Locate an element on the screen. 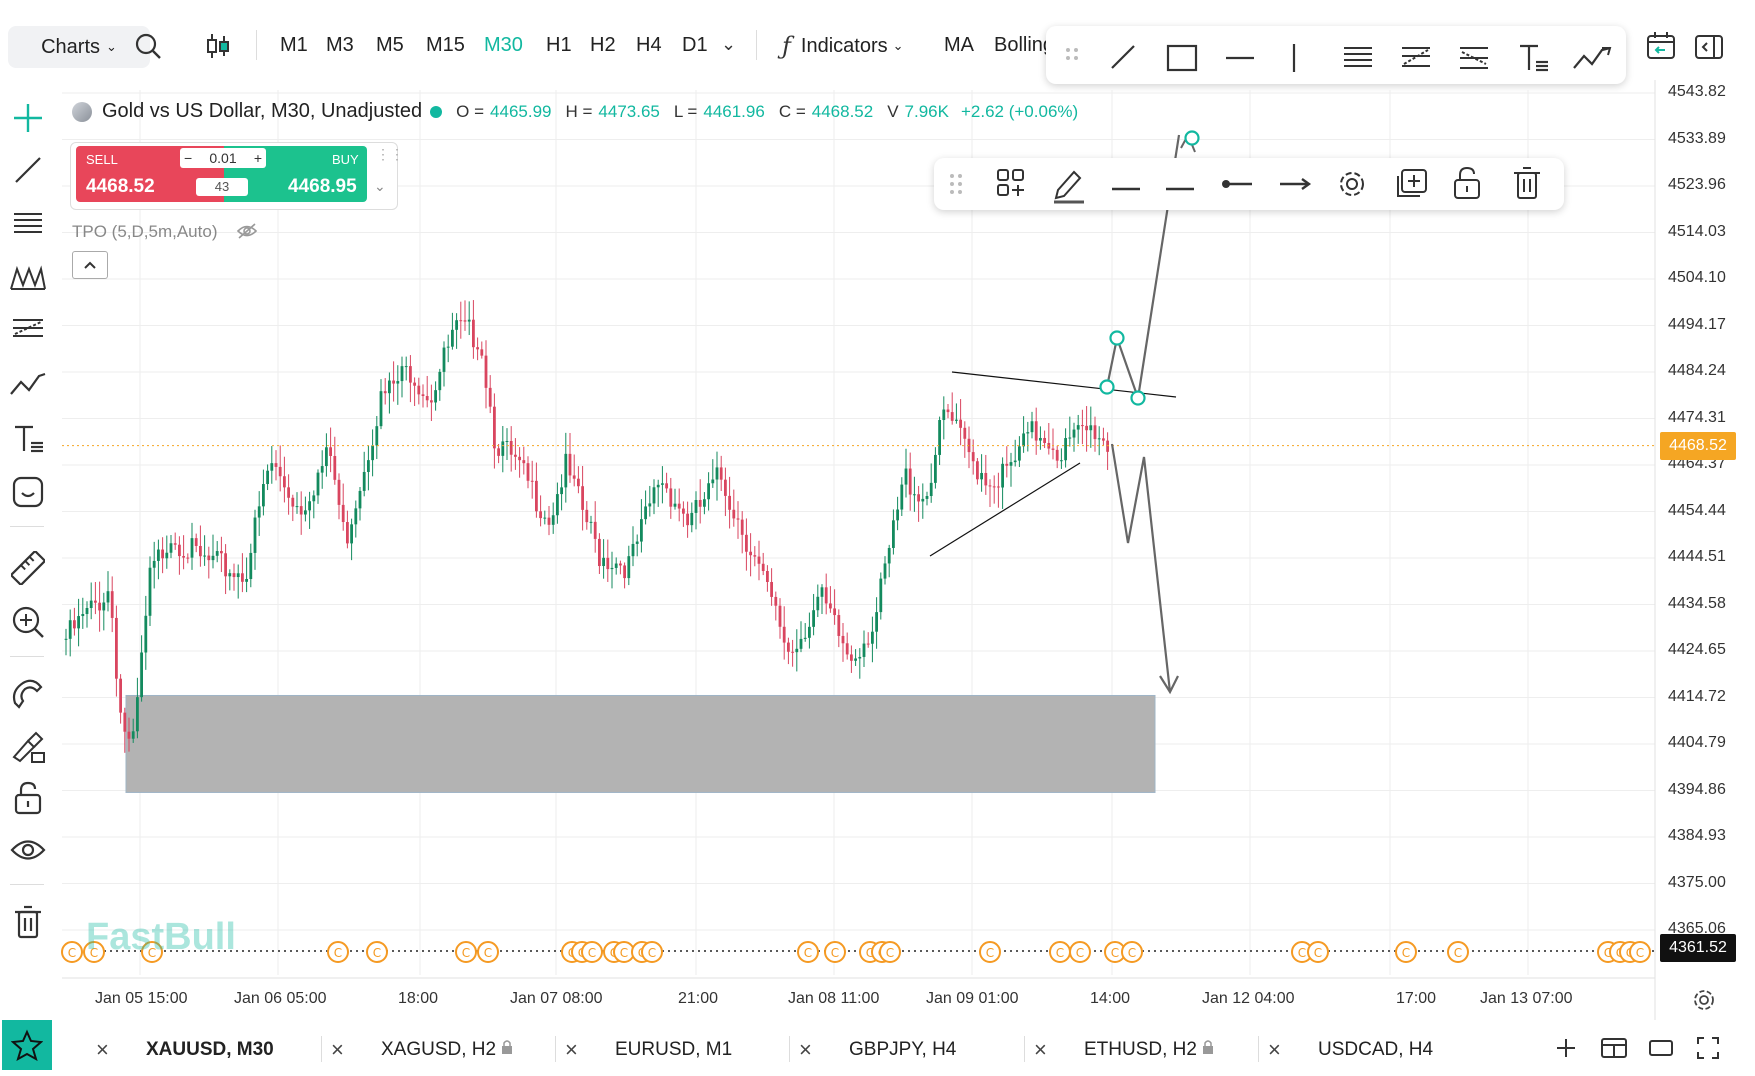 The width and height of the screenshot is (1755, 1076). pattern-icon is located at coordinates (28, 278).